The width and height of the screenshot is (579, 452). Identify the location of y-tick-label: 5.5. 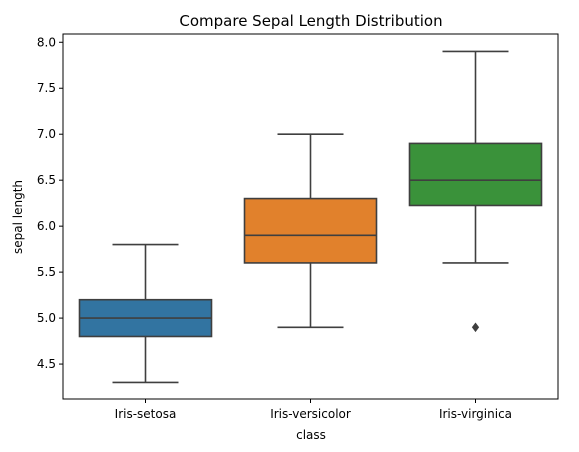
(46, 272).